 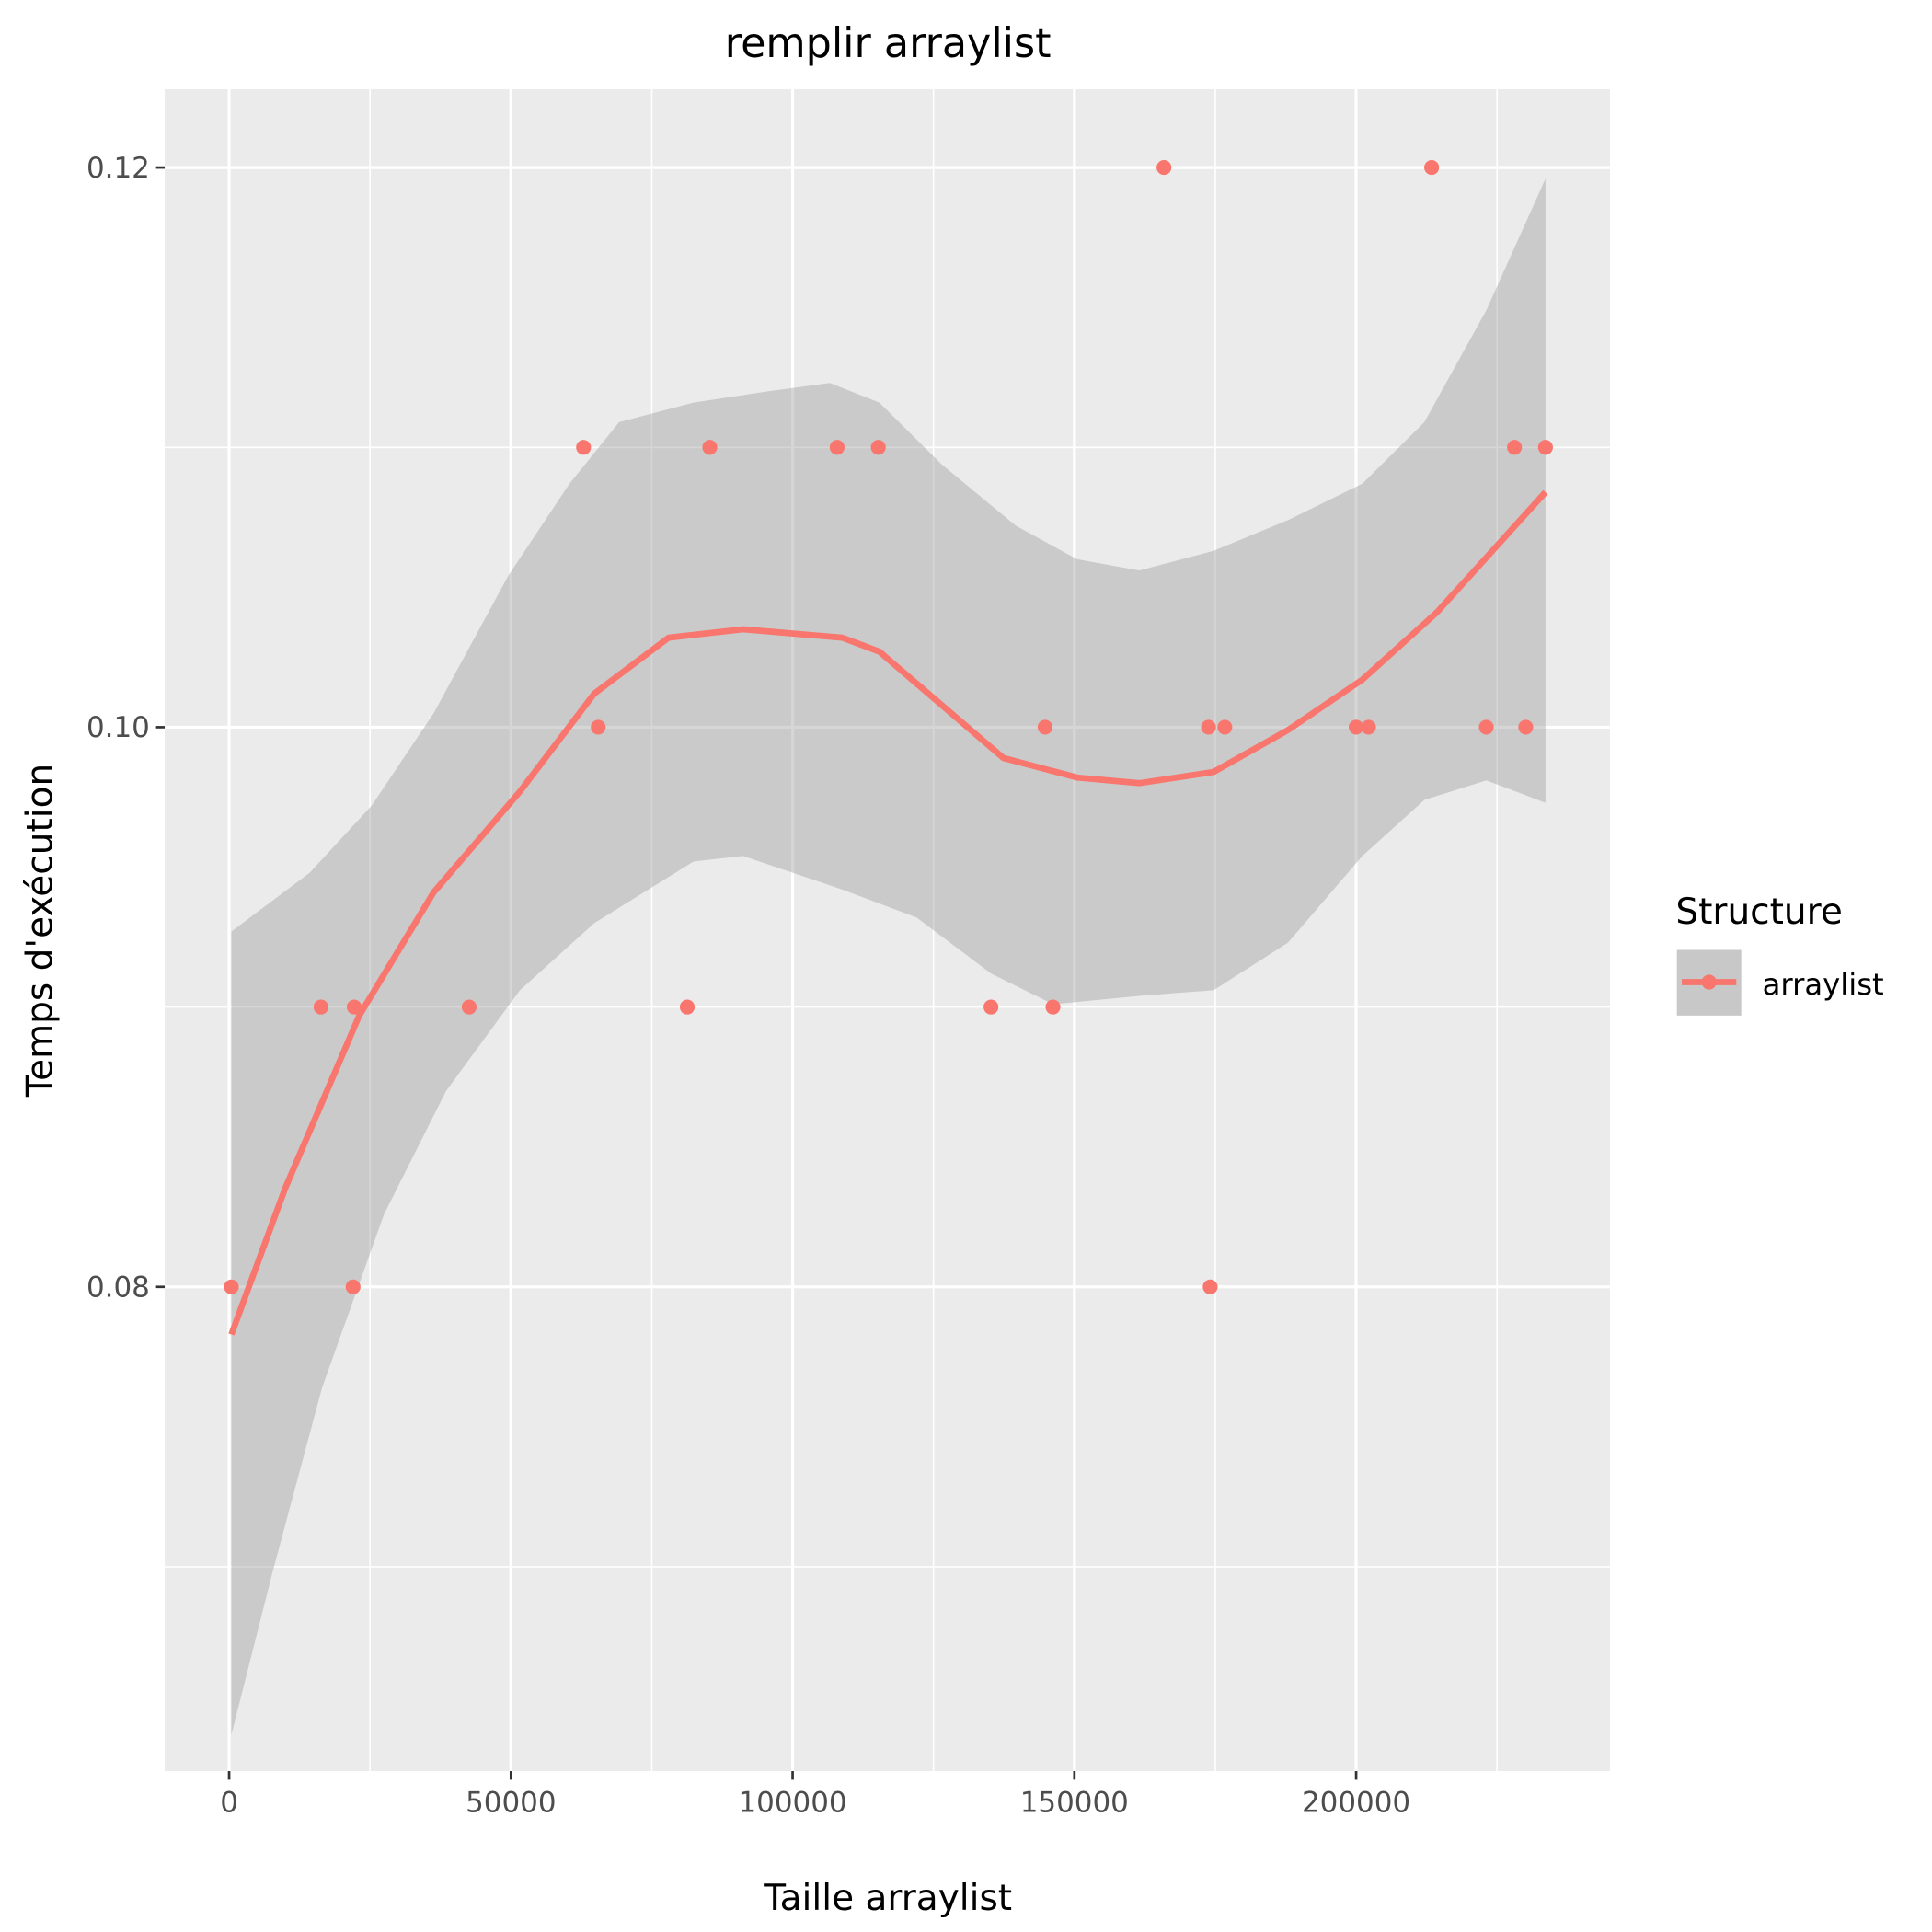 What do you see at coordinates (1356, 1802) in the screenshot?
I see `x-tick-label: 200000` at bounding box center [1356, 1802].